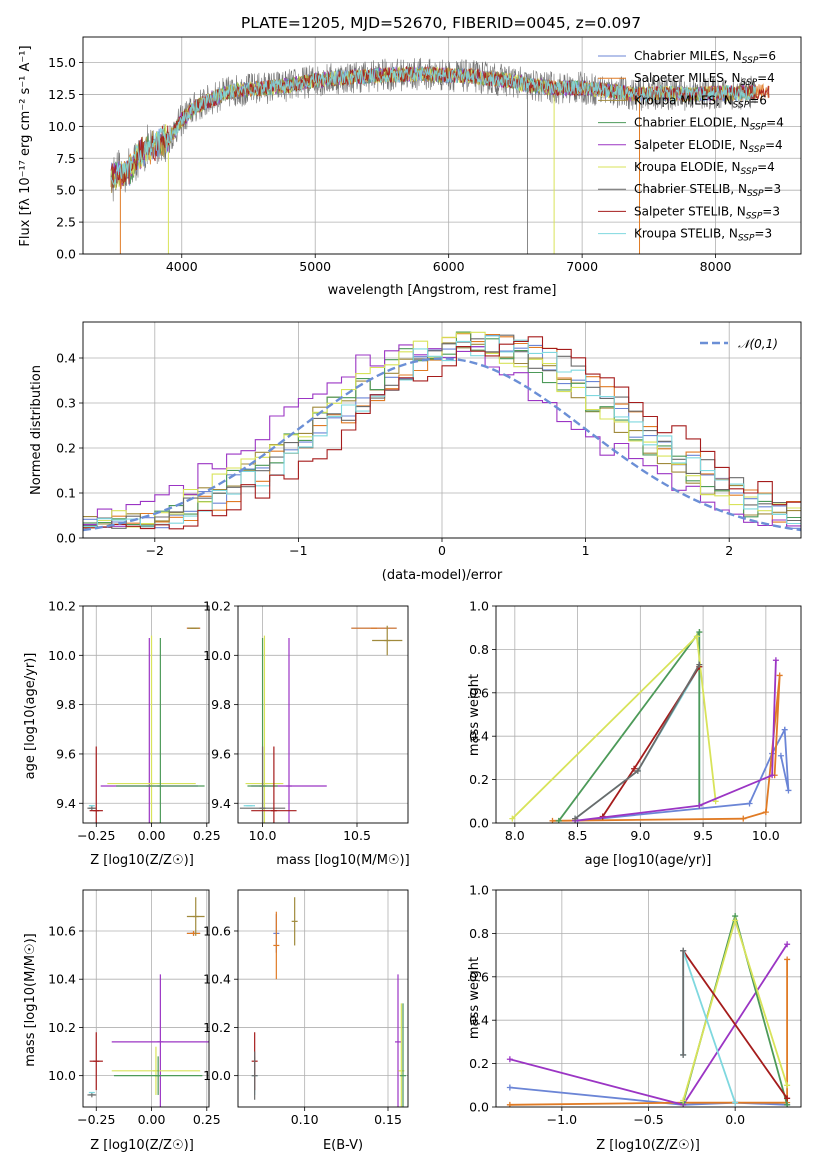 This screenshot has width=819, height=1170. Describe the element at coordinates (474, 998) in the screenshot. I see `y-axis-label: mass weight` at that location.